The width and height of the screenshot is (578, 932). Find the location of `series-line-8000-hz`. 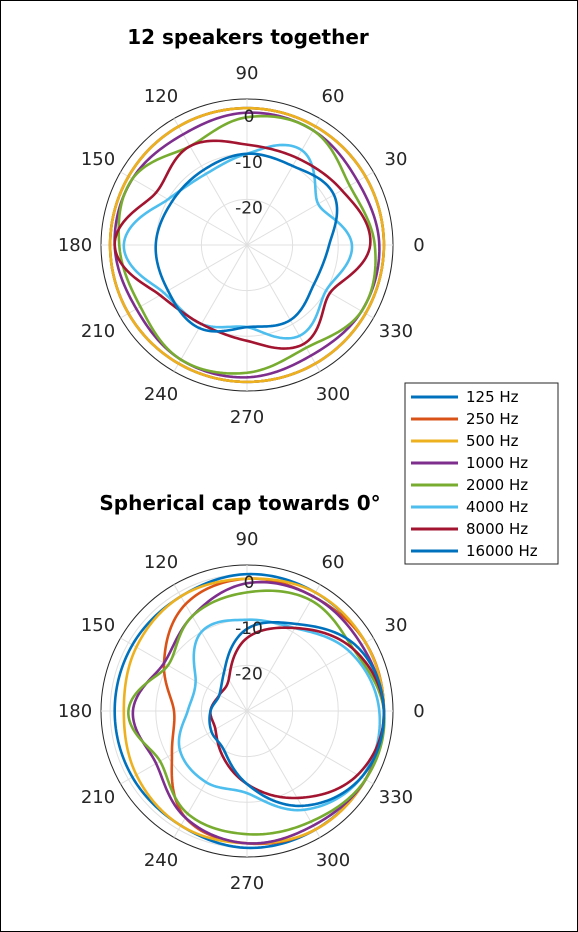

series-line-8000-hz is located at coordinates (242, 244).